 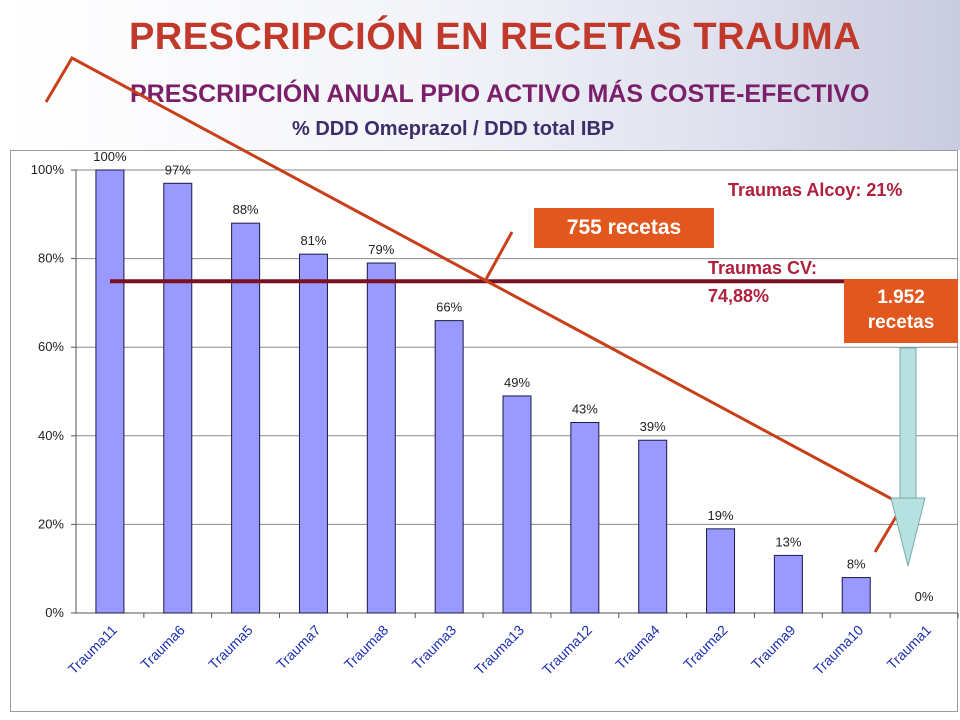 I want to click on bar-trauma8, so click(x=381, y=438).